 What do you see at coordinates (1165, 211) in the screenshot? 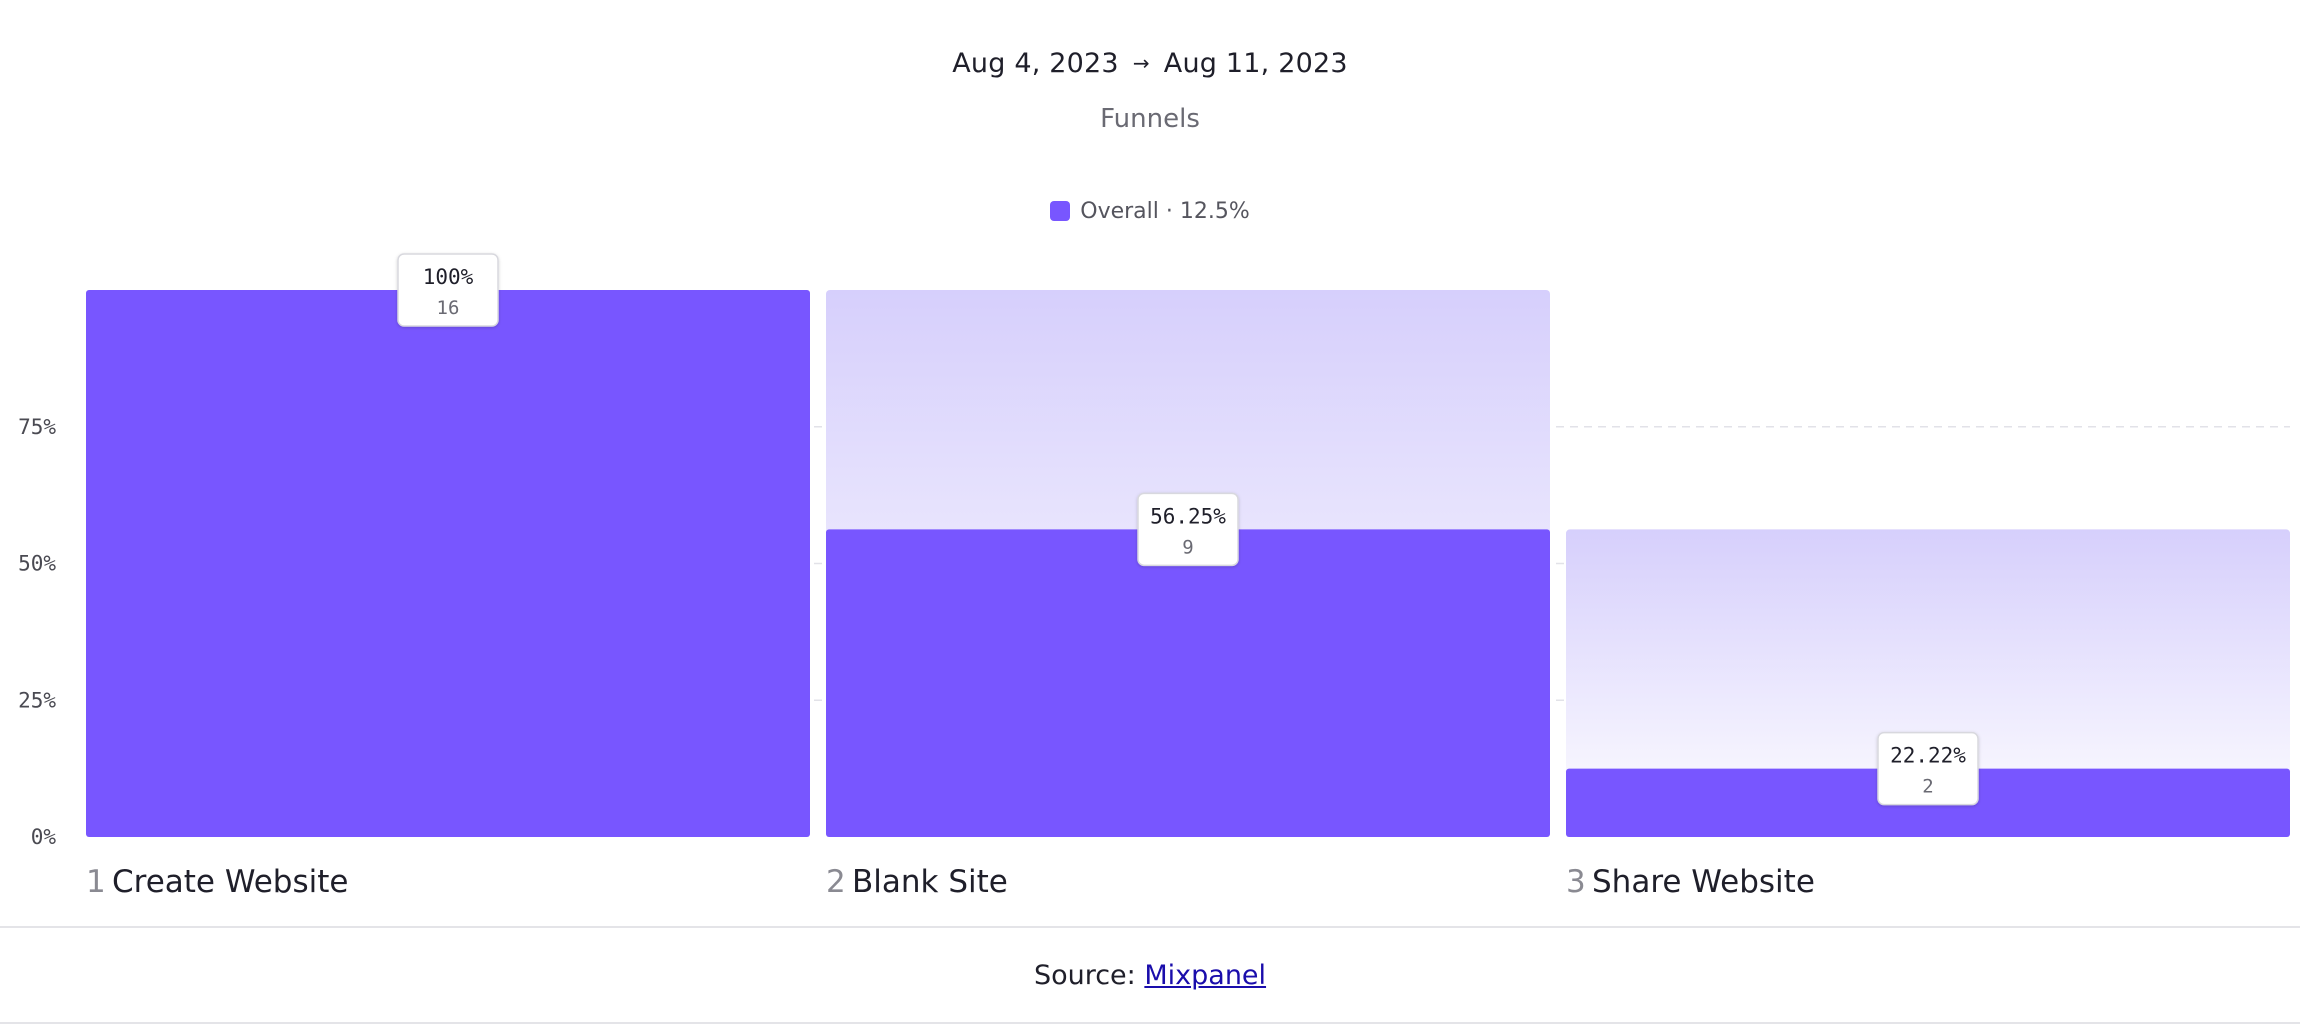
I see `legend-label: Overall · 12.5%` at bounding box center [1165, 211].